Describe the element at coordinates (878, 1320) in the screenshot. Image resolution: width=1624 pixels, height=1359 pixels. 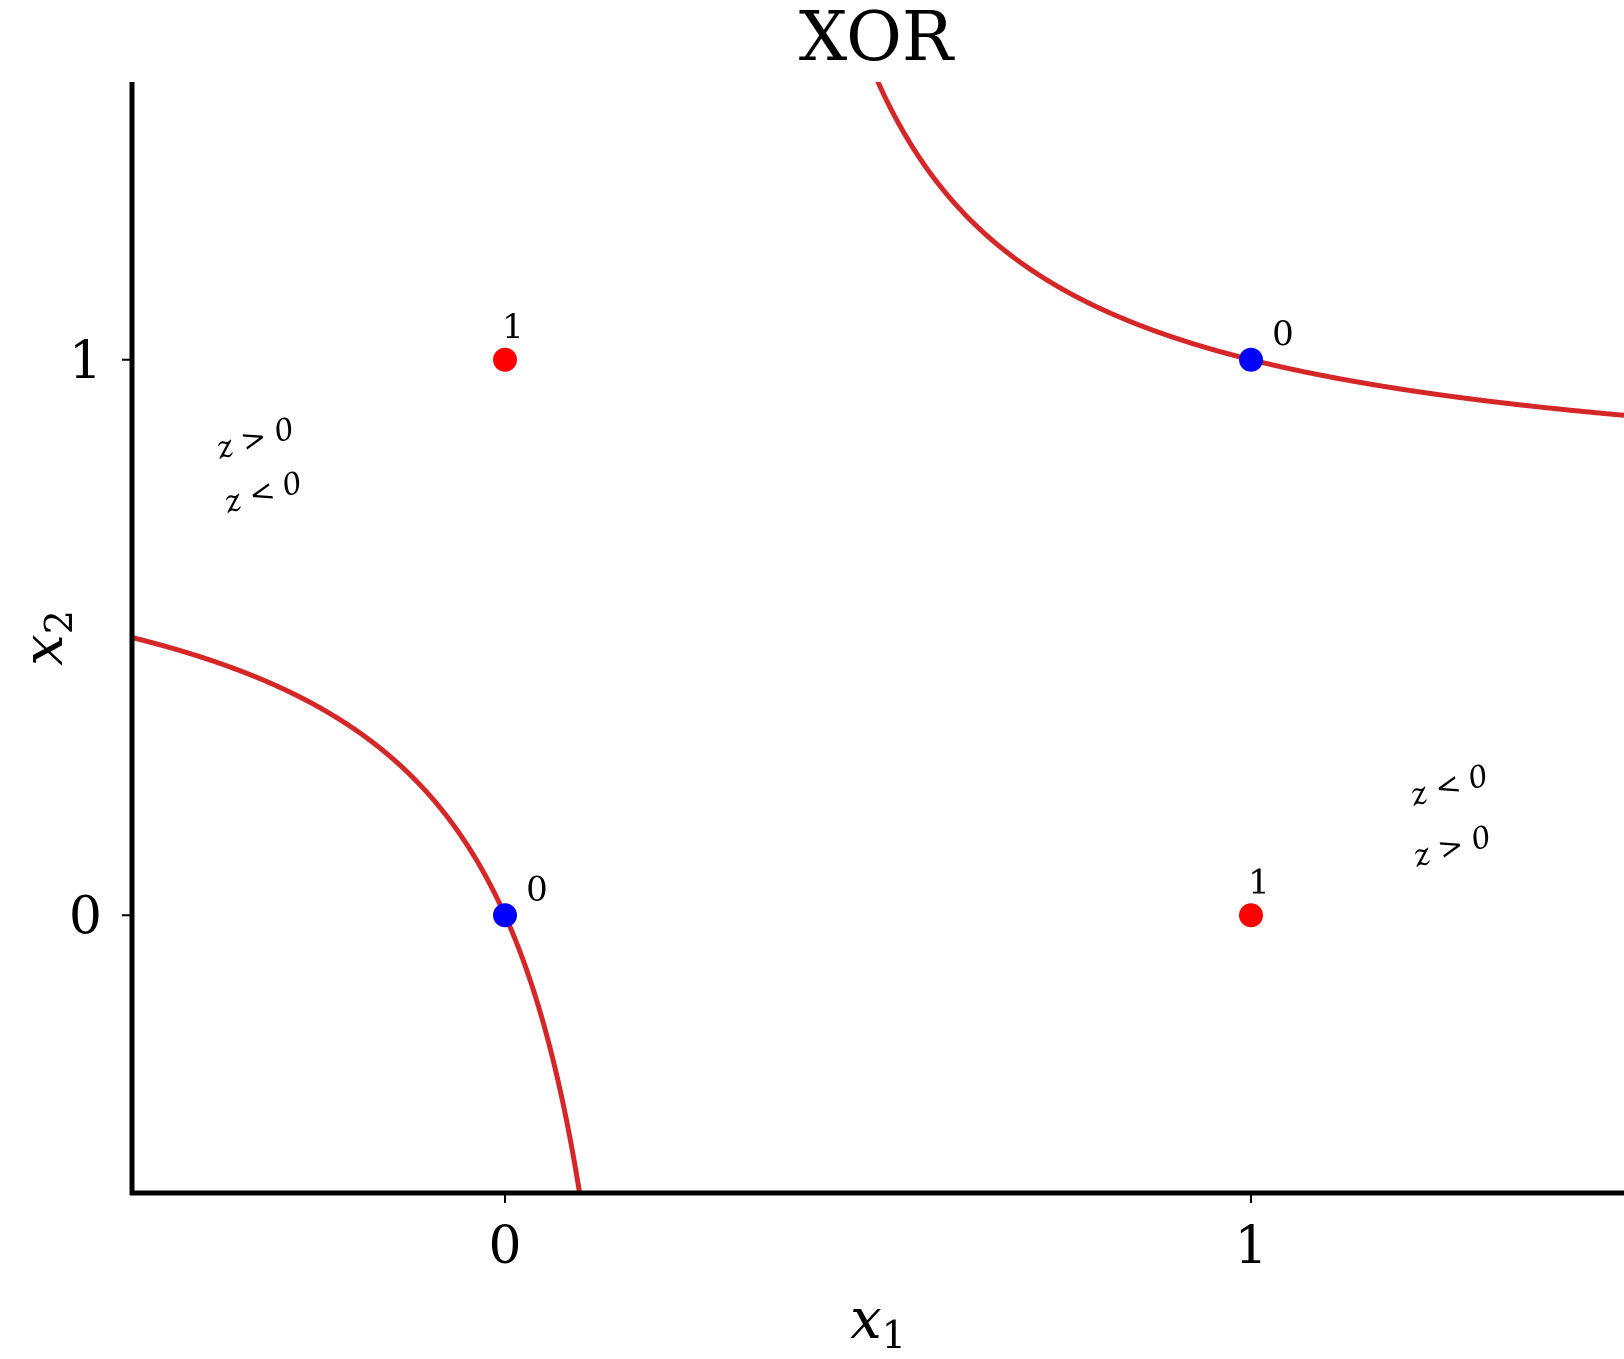
I see `x-axis-label: x1` at that location.